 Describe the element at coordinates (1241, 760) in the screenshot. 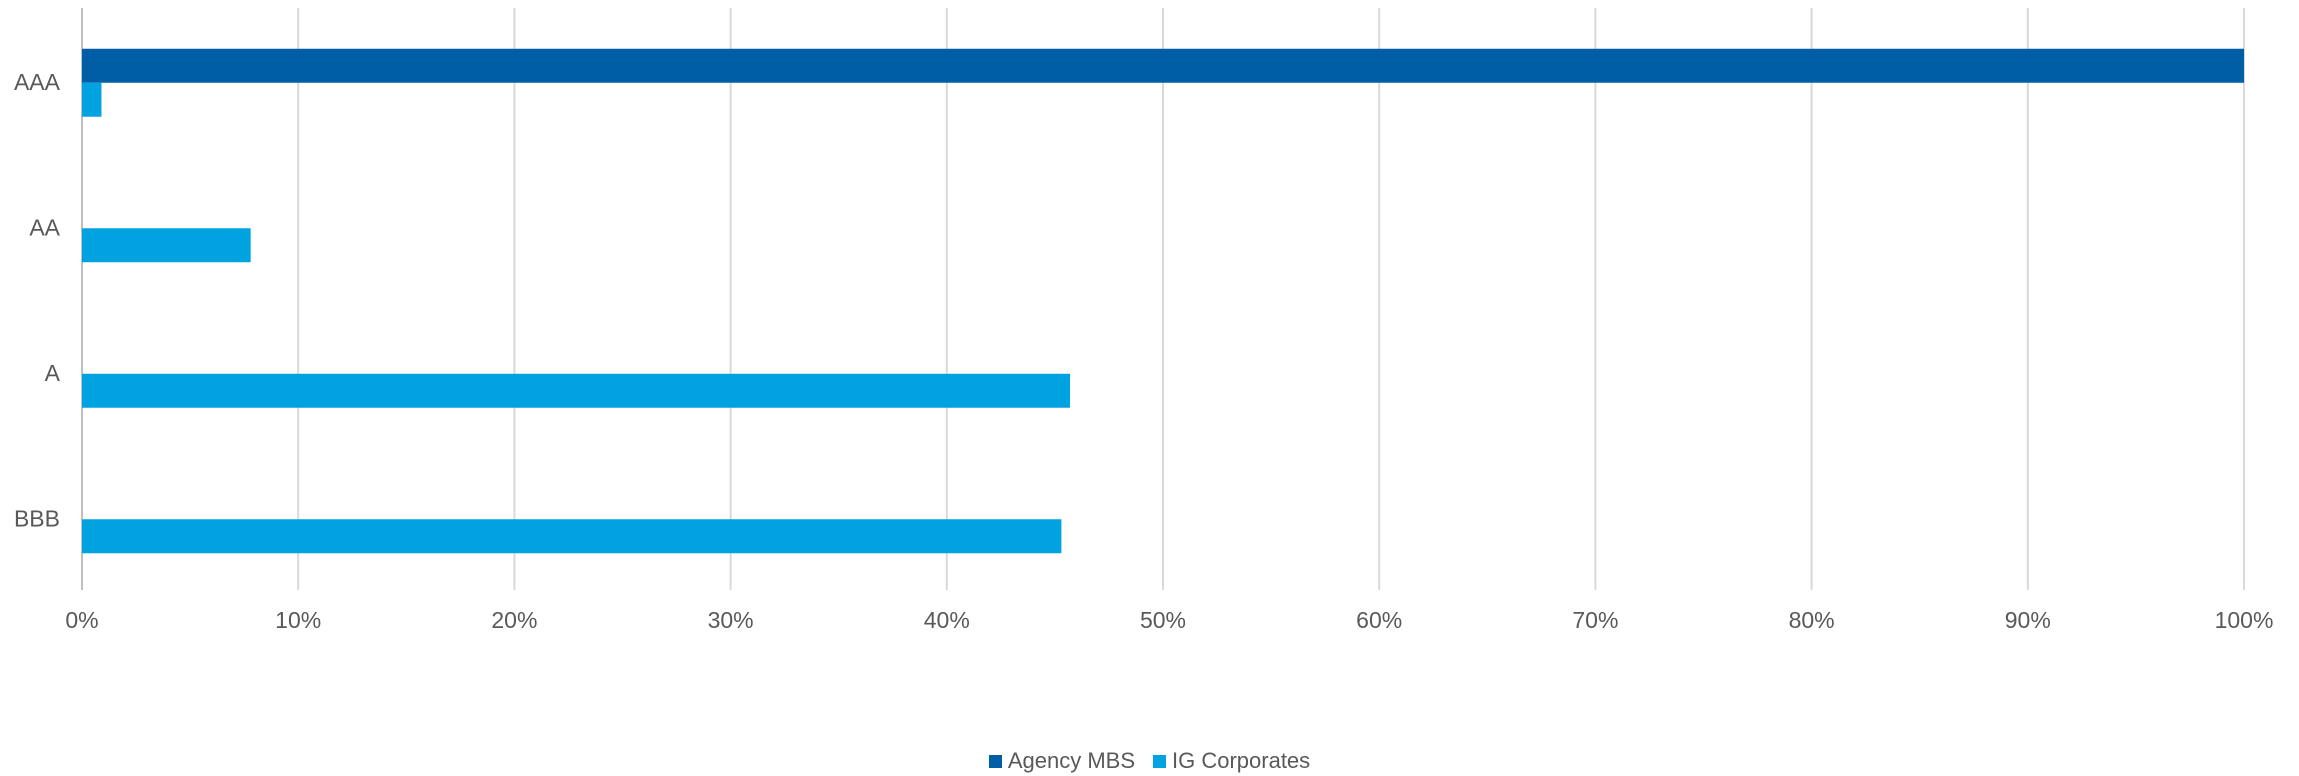

I see `legend-label-ig-corporates: IG Corporates` at that location.